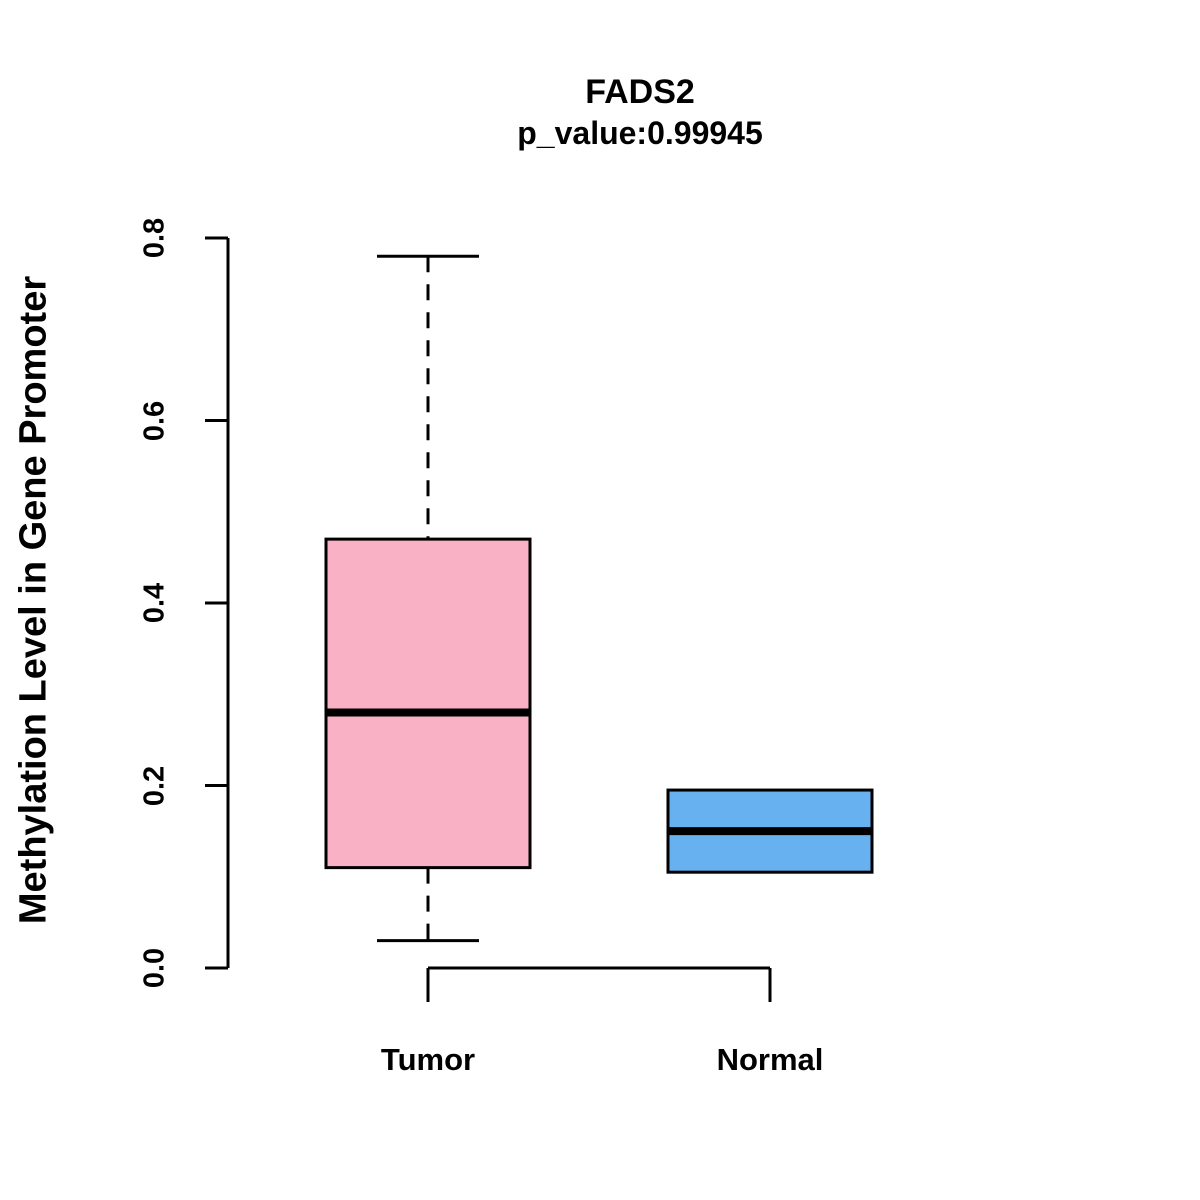  What do you see at coordinates (640, 113) in the screenshot?
I see `chart-title-block: FADS2 p_value:0.99945` at bounding box center [640, 113].